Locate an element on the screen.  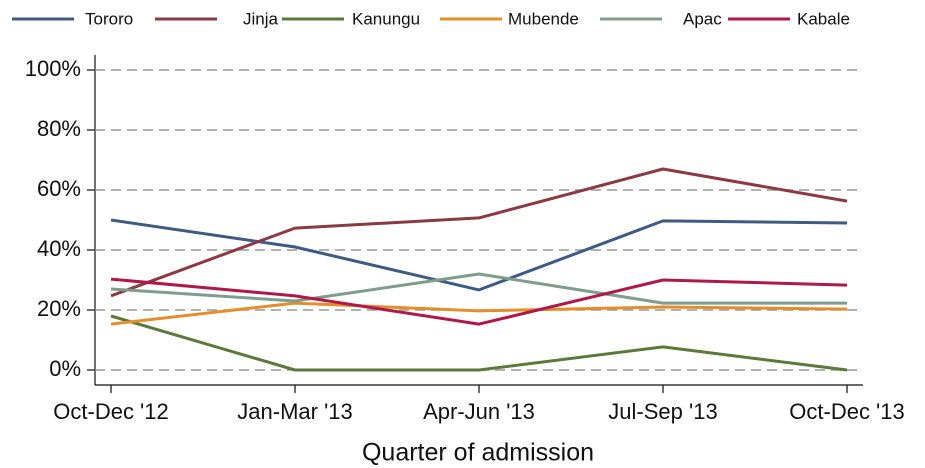
y-tick-label: 20% is located at coordinates (59, 308).